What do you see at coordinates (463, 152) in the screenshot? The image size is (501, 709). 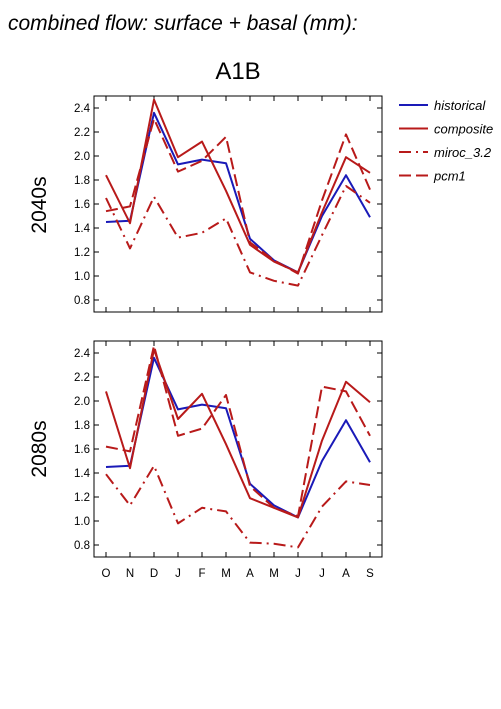 I see `legend-label: miroc_3.2` at bounding box center [463, 152].